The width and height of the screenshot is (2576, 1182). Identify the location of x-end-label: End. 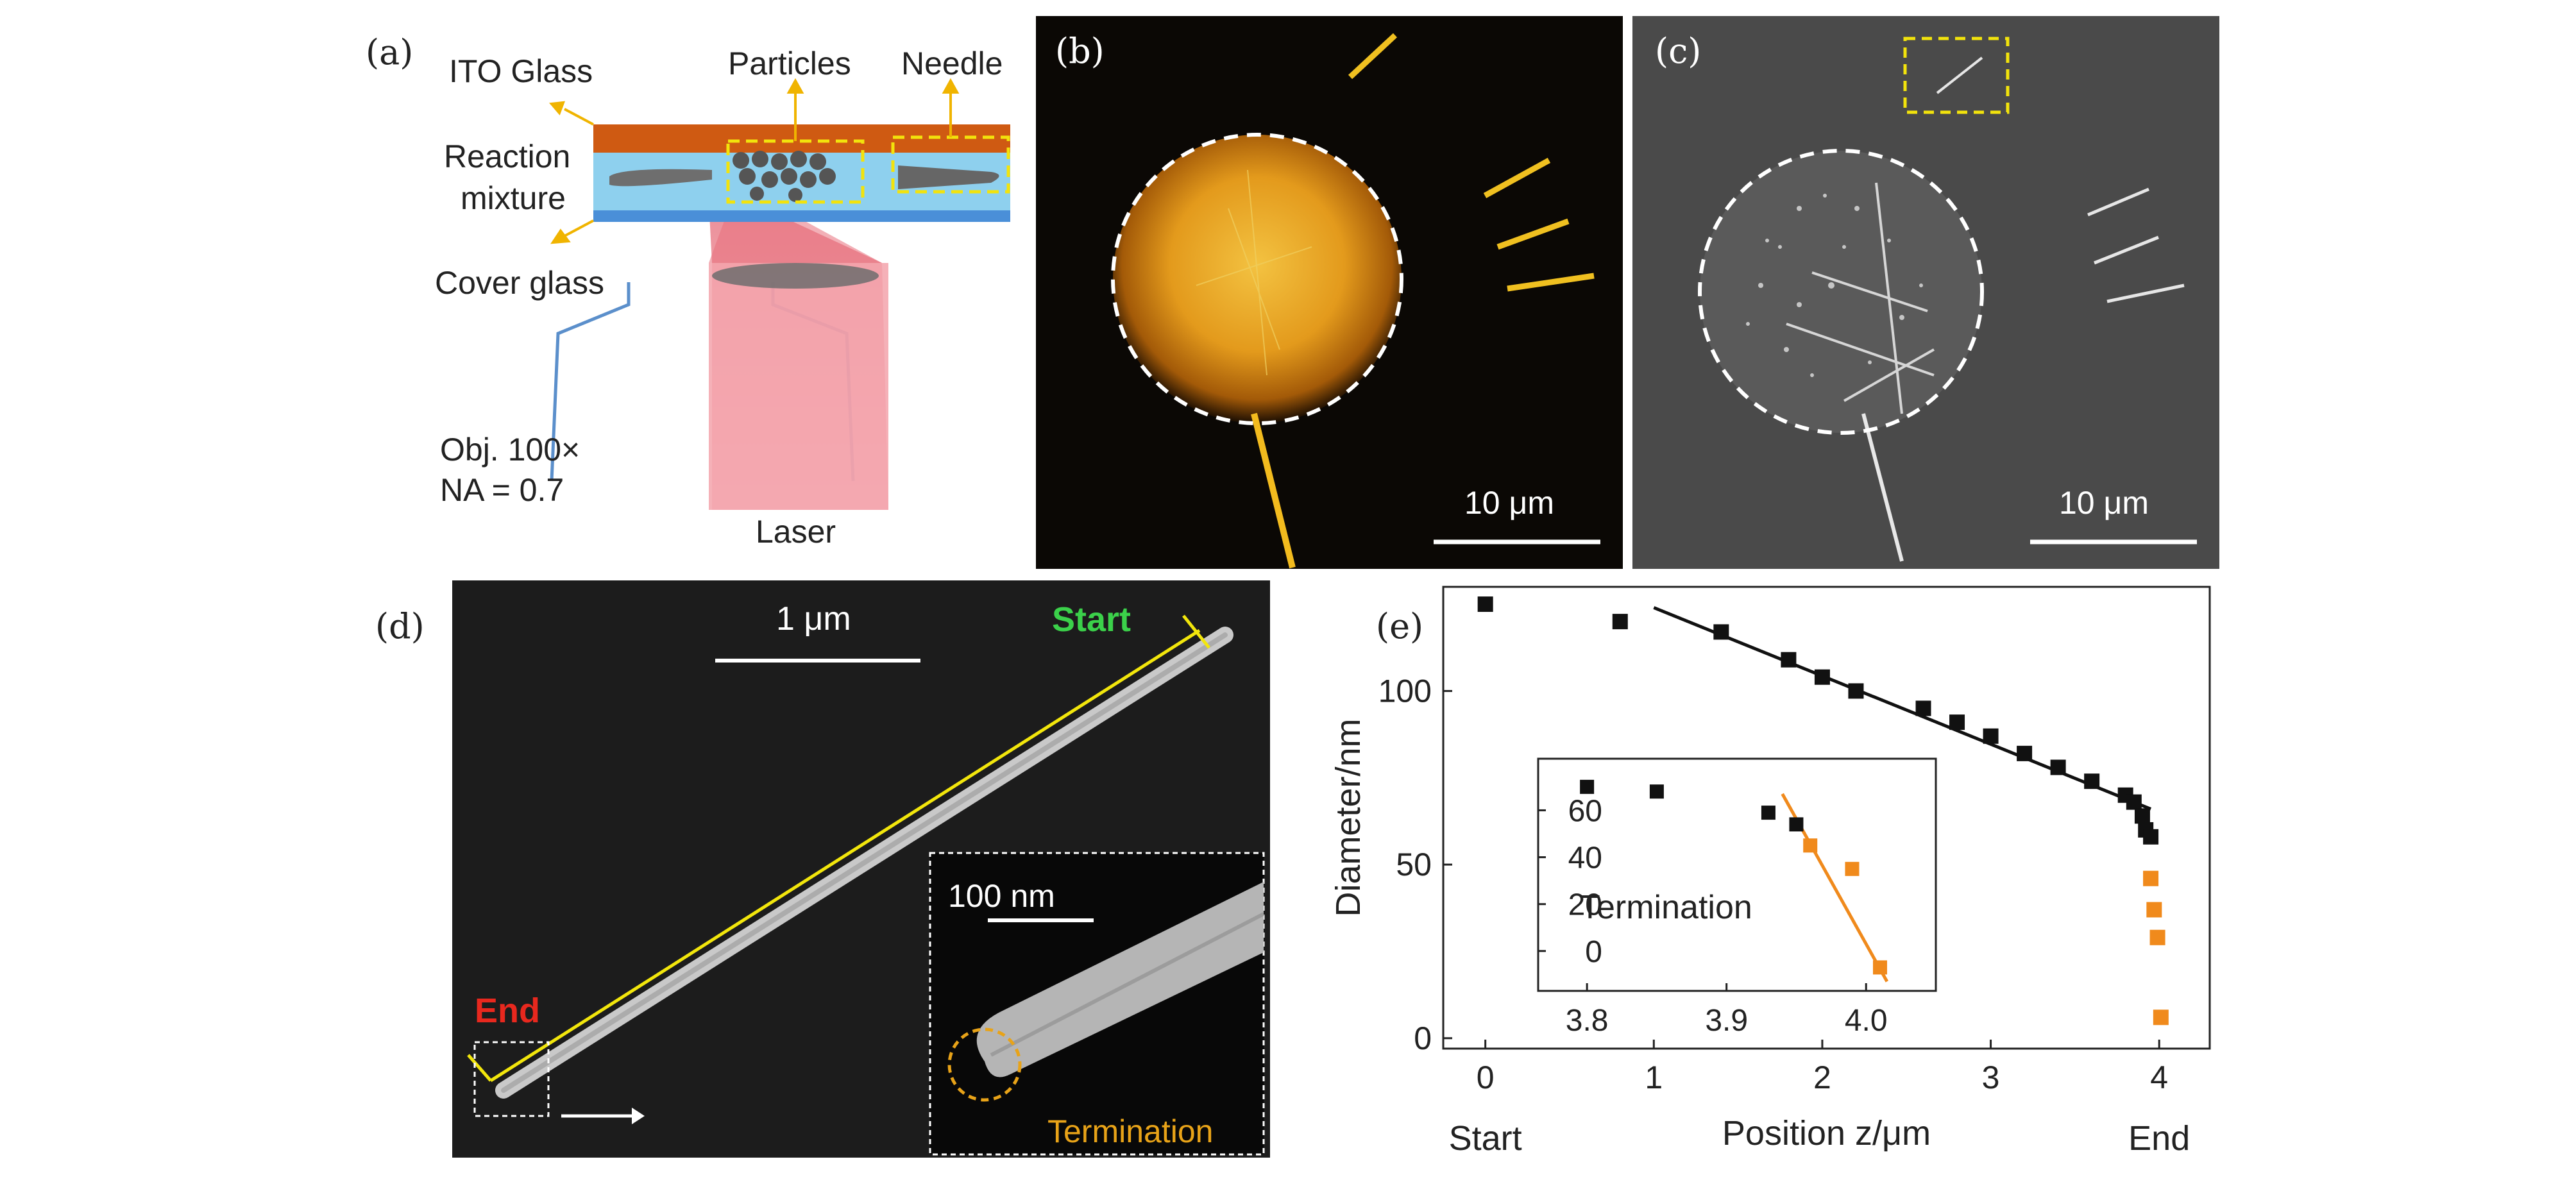
(2159, 1138).